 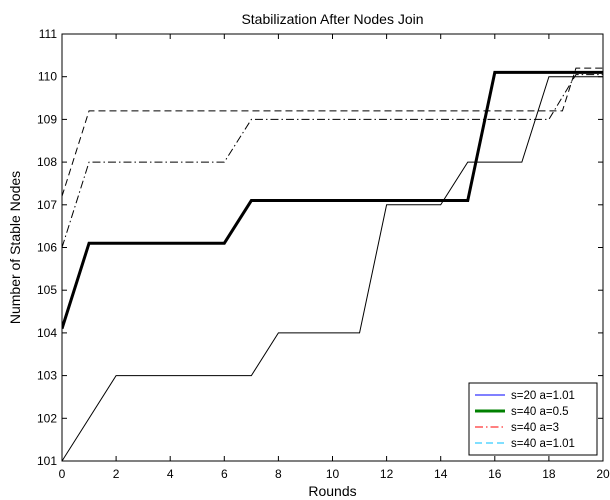 What do you see at coordinates (47, 119) in the screenshot?
I see `y-tick-label: 109` at bounding box center [47, 119].